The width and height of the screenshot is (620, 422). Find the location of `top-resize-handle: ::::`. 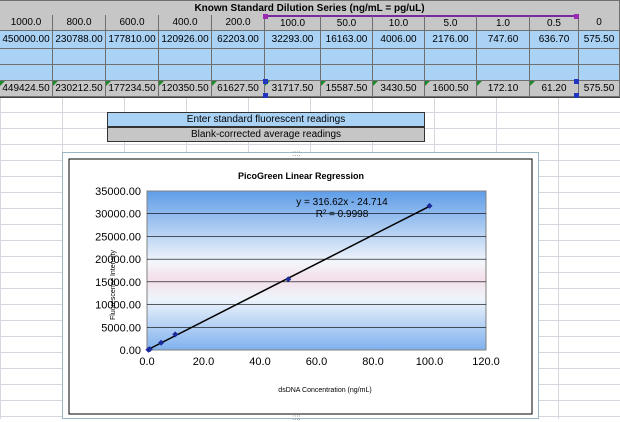

top-resize-handle: :::: is located at coordinates (296, 153).